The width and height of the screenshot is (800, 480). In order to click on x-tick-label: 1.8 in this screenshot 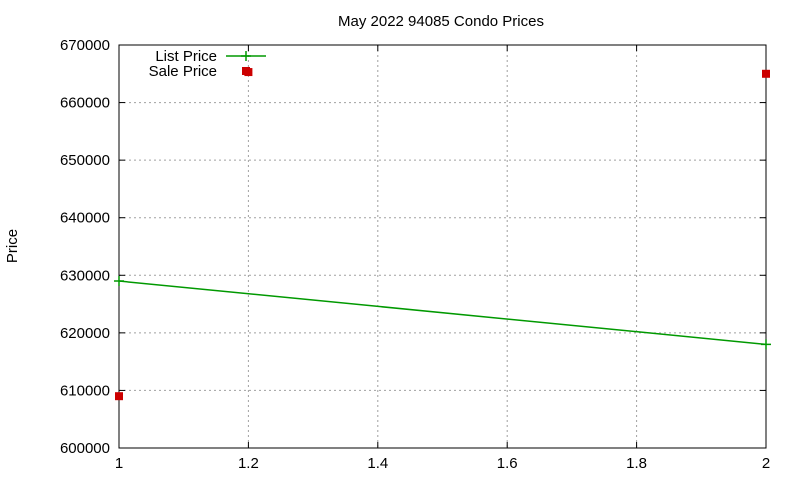, I will do `click(636, 463)`.